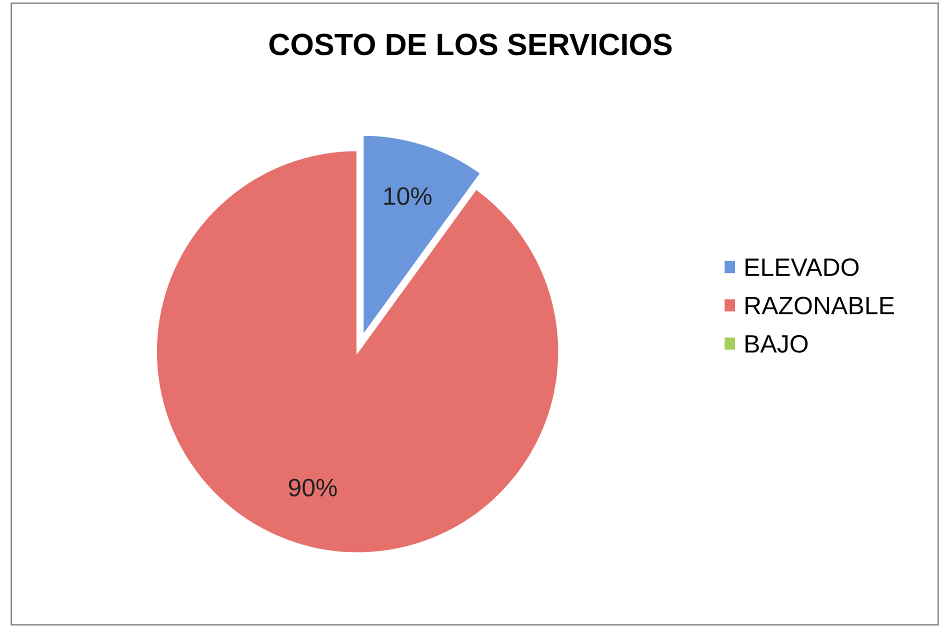 The width and height of the screenshot is (941, 628). What do you see at coordinates (408, 196) in the screenshot?
I see `data-label: 10%` at bounding box center [408, 196].